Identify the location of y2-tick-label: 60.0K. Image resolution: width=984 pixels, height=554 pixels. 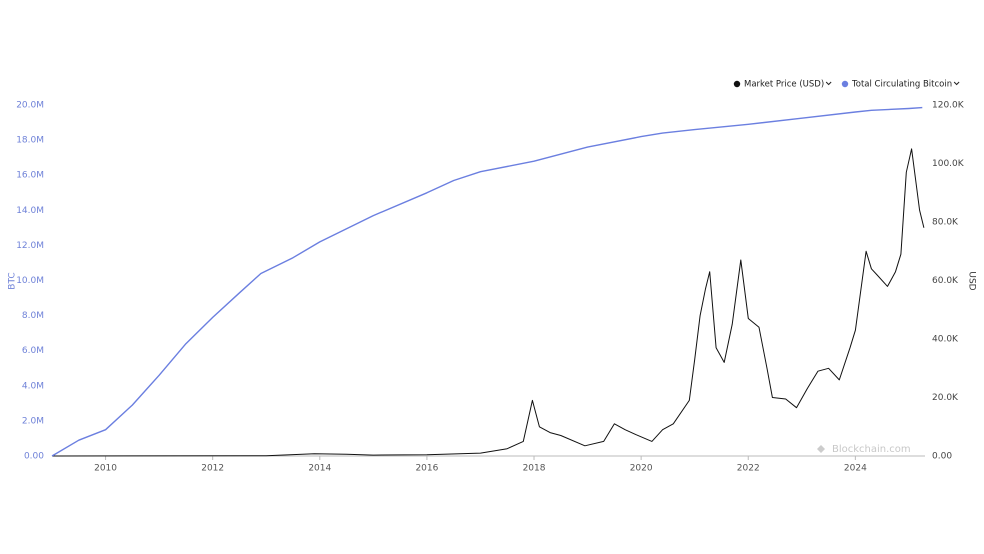
(945, 281).